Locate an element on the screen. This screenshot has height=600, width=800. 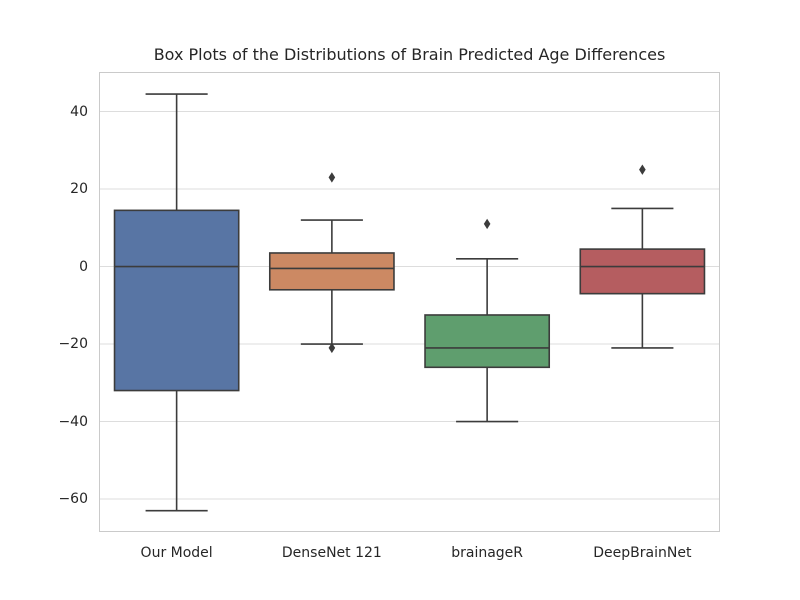
y-tick-label: 0 is located at coordinates (83, 266).